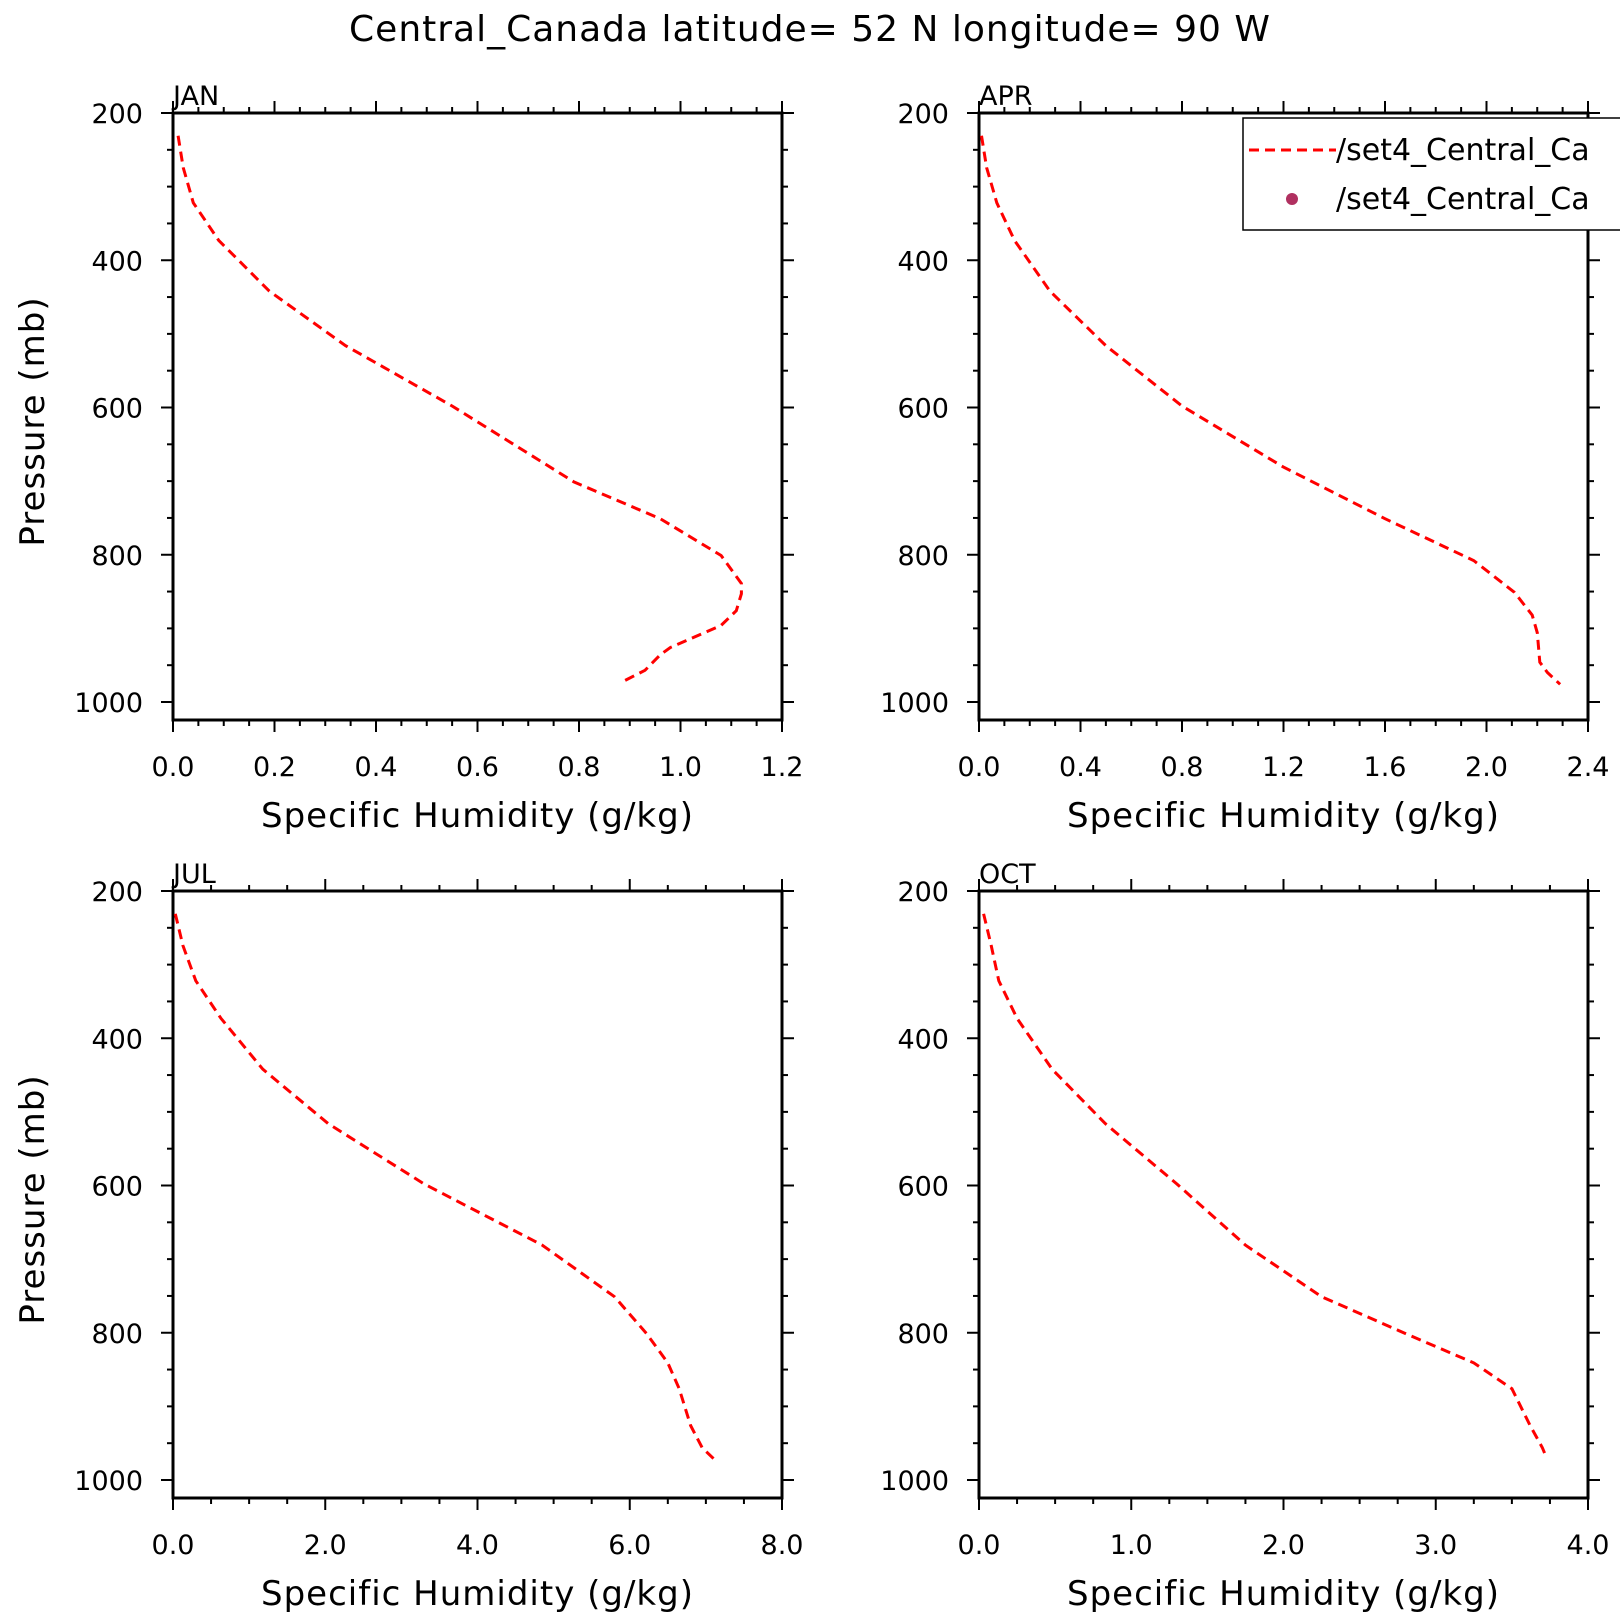  Describe the element at coordinates (1007, 874) in the screenshot. I see `panel-title: OCT` at that location.